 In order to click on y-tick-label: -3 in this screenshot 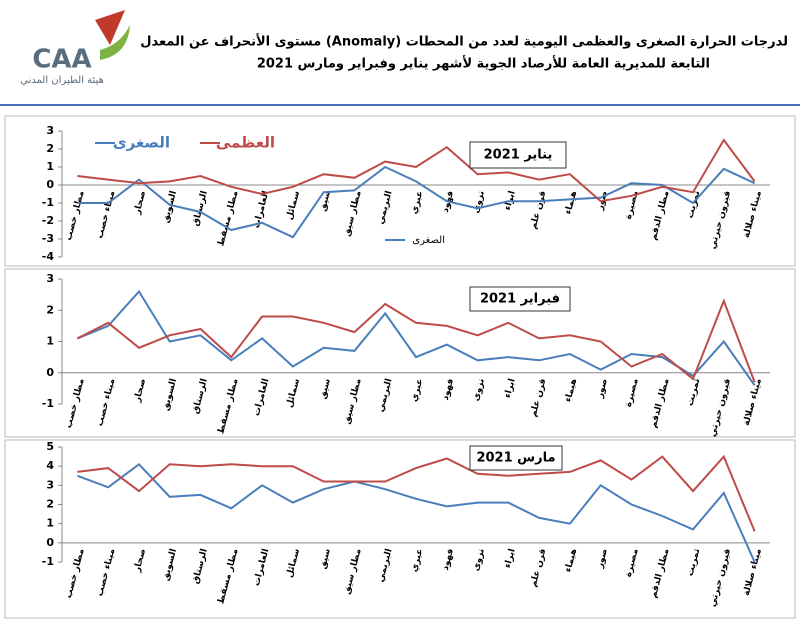, I will do `click(48, 238)`.